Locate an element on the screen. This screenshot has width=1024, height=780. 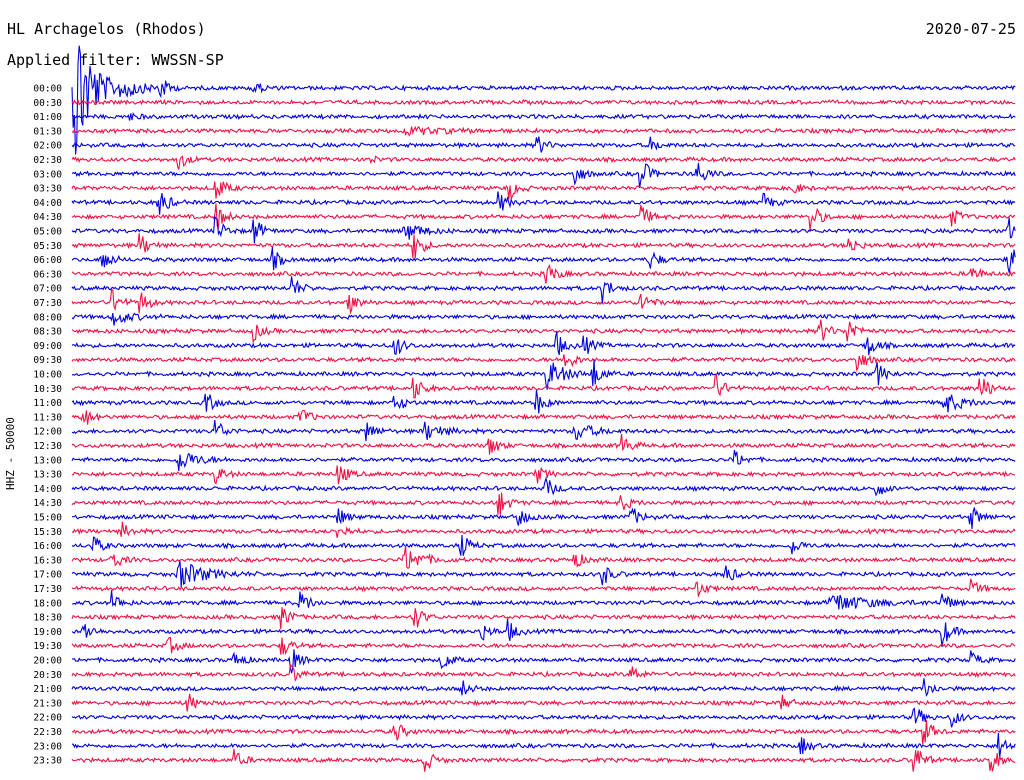
time-tick-label: 13:00 is located at coordinates (47, 460).